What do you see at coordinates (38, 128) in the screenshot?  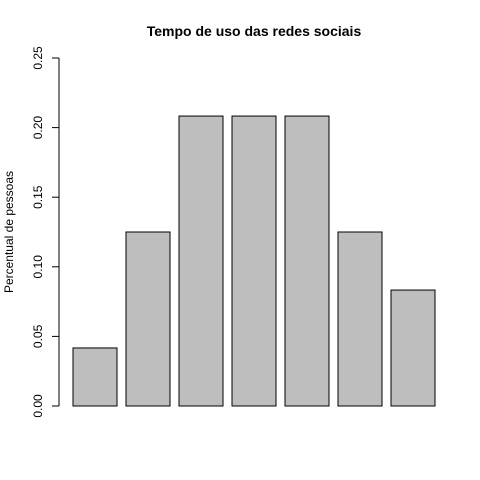 I see `y-tick-label: 0.20` at bounding box center [38, 128].